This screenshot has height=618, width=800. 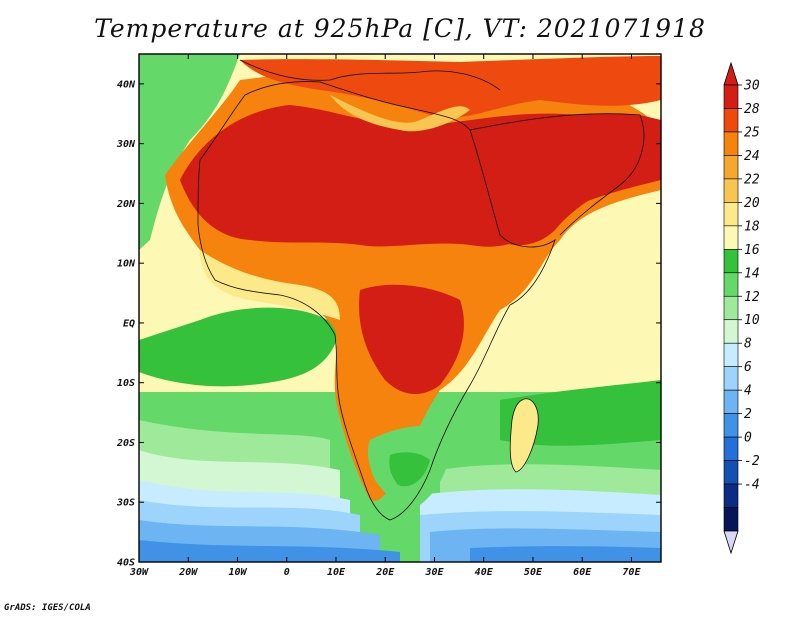 I want to click on colorbar-top-arrow, so click(x=731, y=73).